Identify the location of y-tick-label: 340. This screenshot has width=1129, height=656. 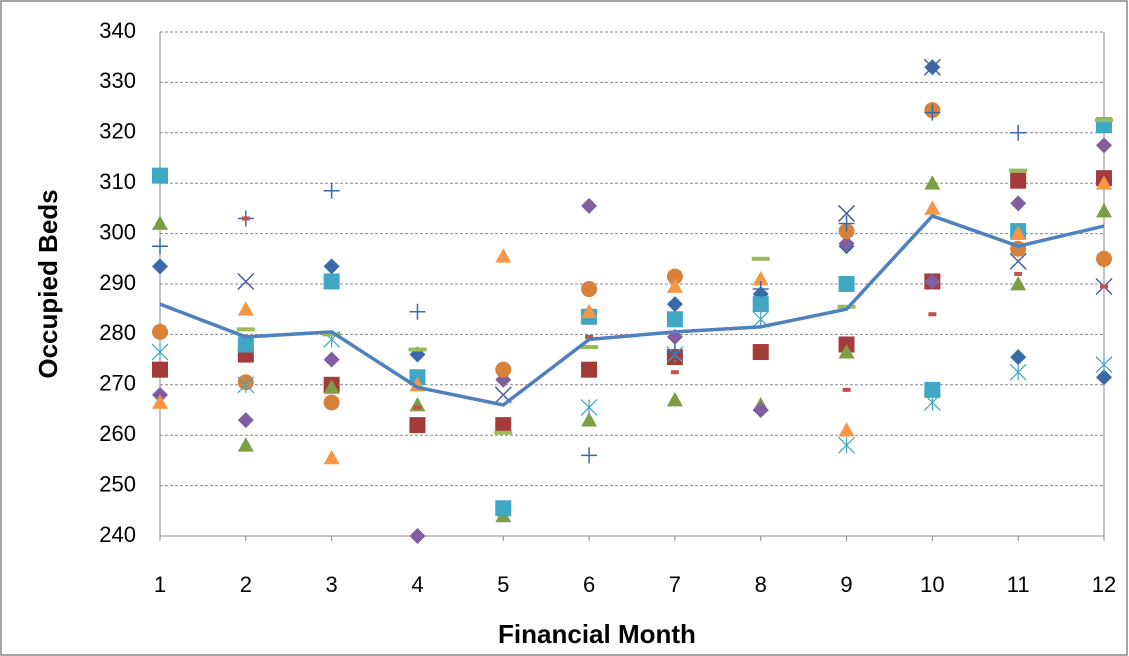
(117, 30).